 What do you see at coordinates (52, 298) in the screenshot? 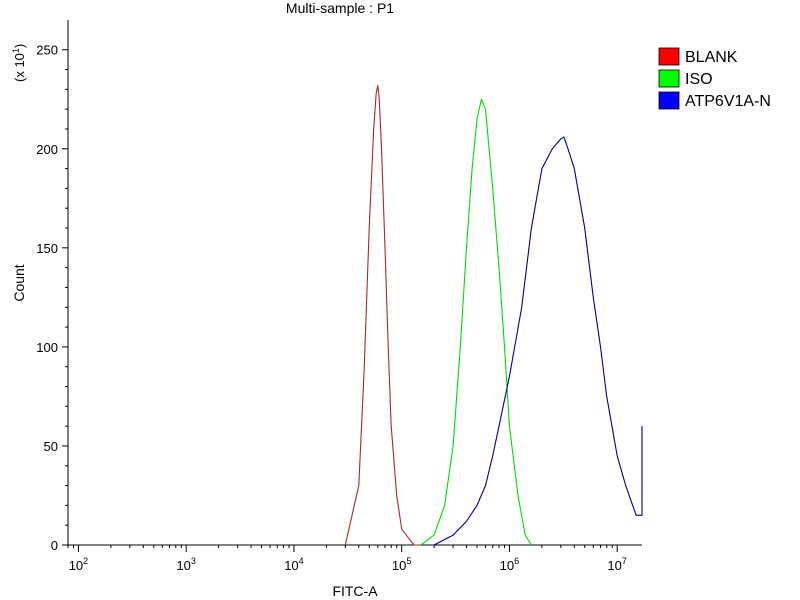
I see `y-axis-ticks: 0 50 100 150 200 250` at bounding box center [52, 298].